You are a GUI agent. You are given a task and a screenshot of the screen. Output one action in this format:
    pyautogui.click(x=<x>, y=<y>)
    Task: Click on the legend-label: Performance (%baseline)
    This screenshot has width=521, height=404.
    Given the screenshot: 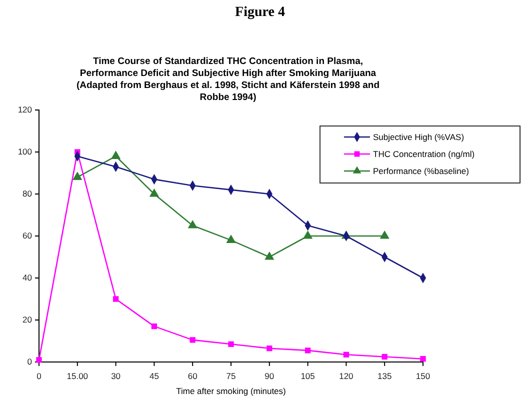 What is the action you would take?
    pyautogui.click(x=421, y=171)
    